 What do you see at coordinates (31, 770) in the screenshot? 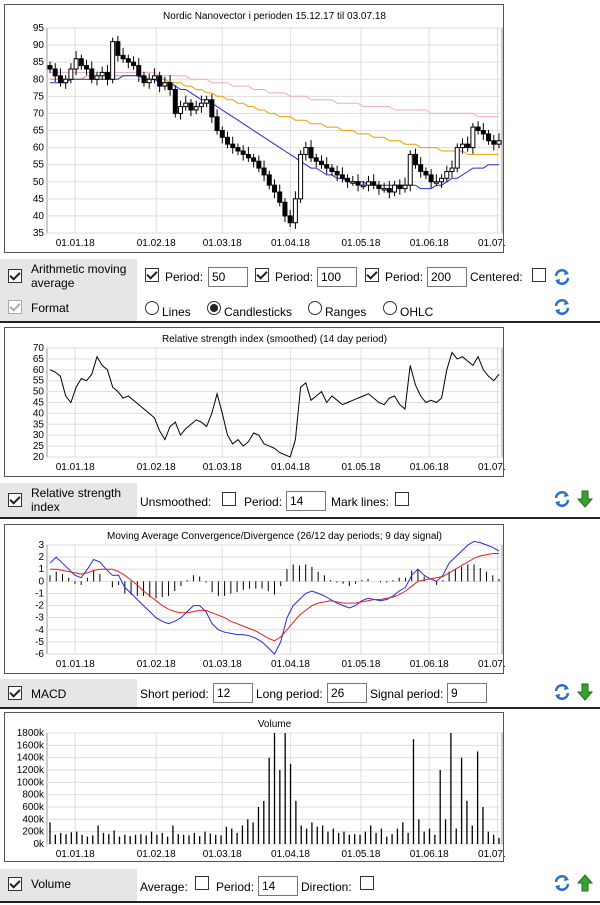
I see `y-tick-label: 1200k` at bounding box center [31, 770].